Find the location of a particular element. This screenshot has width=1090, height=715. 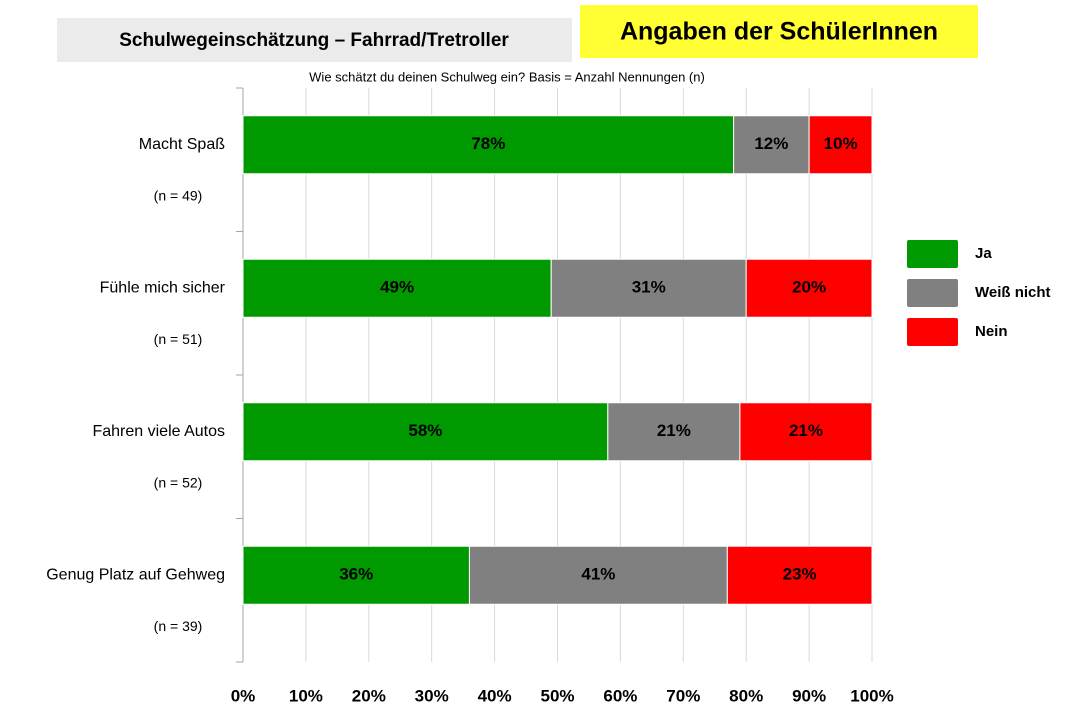

value-label: 49% is located at coordinates (397, 287).